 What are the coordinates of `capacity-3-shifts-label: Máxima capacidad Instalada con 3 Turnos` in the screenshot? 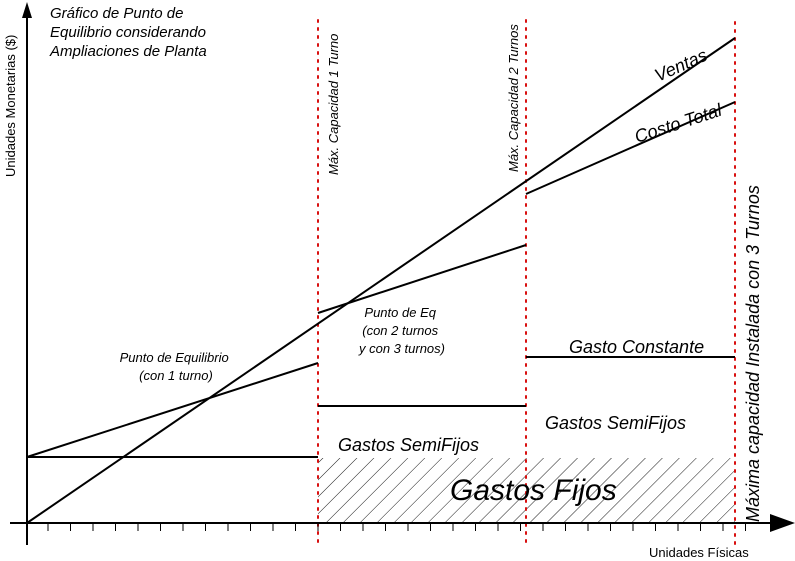 It's located at (753, 353).